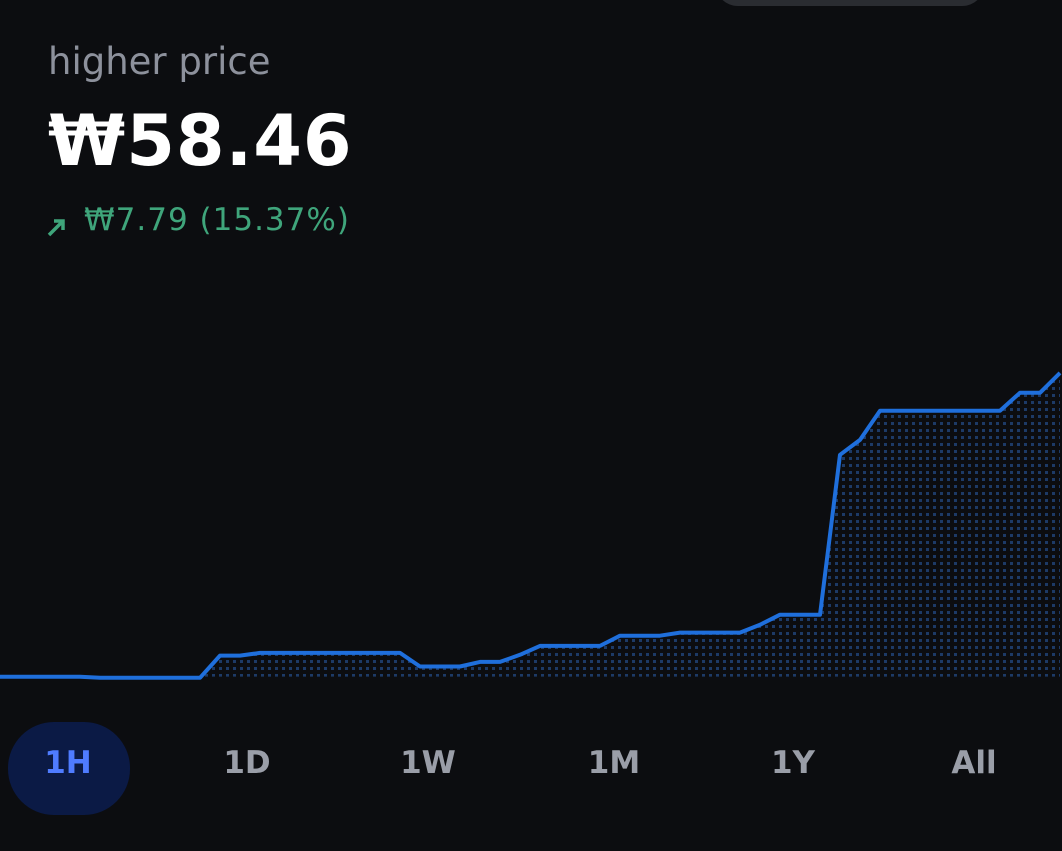 This screenshot has height=851, width=1062. What do you see at coordinates (428, 763) in the screenshot?
I see `range-tab: 1W` at bounding box center [428, 763].